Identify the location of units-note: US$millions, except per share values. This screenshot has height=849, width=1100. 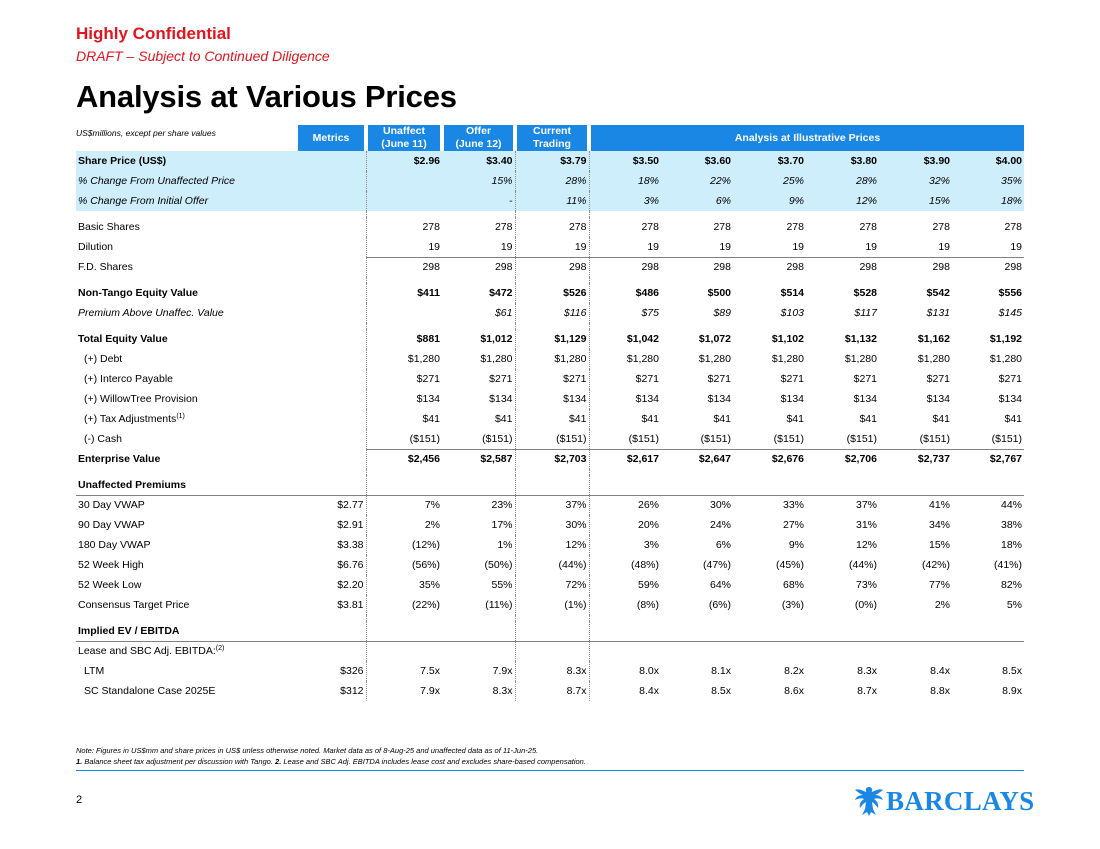
(146, 133).